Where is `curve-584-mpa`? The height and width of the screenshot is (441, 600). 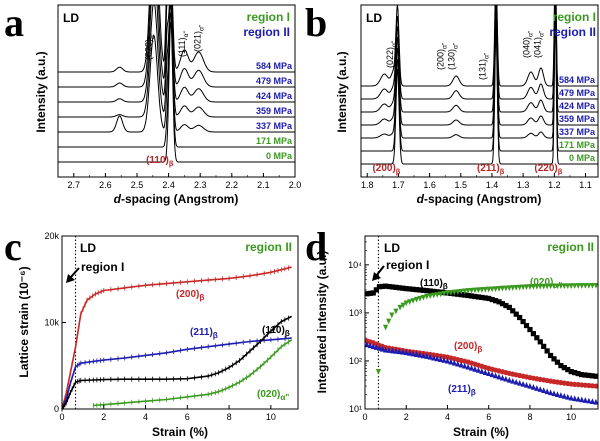
curve-584-mpa is located at coordinates (176, 39).